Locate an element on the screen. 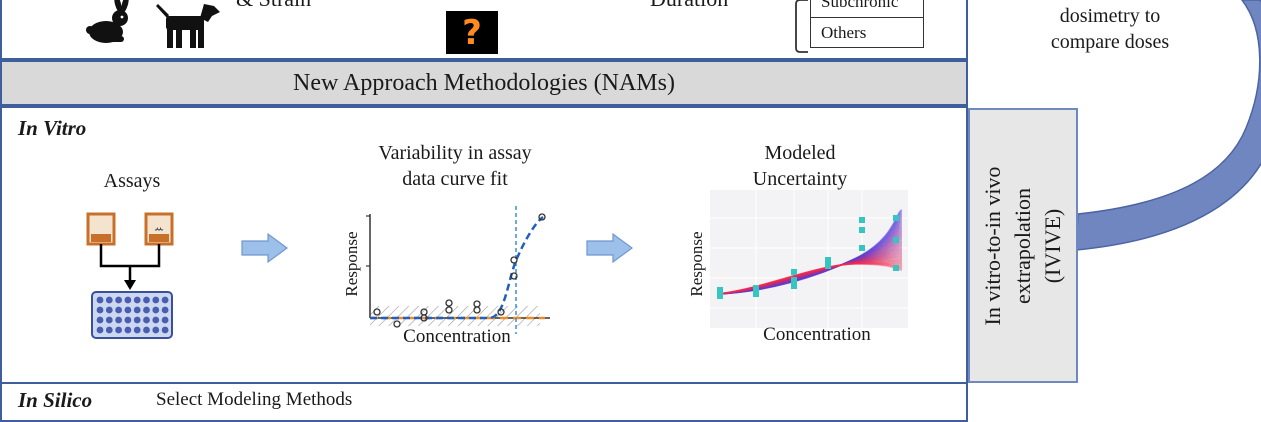 The height and width of the screenshot is (422, 1261). variability-x-label: Concentration is located at coordinates (457, 336).